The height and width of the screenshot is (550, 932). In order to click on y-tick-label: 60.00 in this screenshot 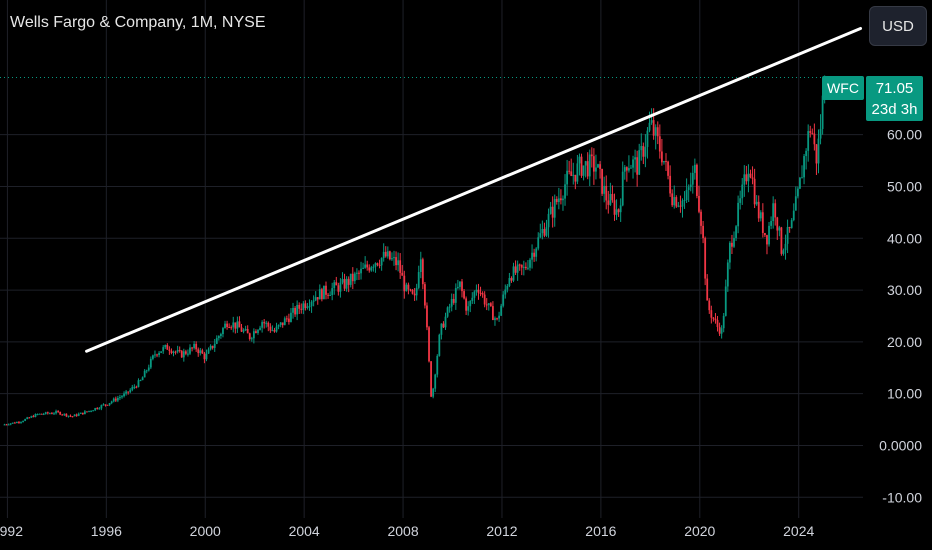, I will do `click(904, 135)`.